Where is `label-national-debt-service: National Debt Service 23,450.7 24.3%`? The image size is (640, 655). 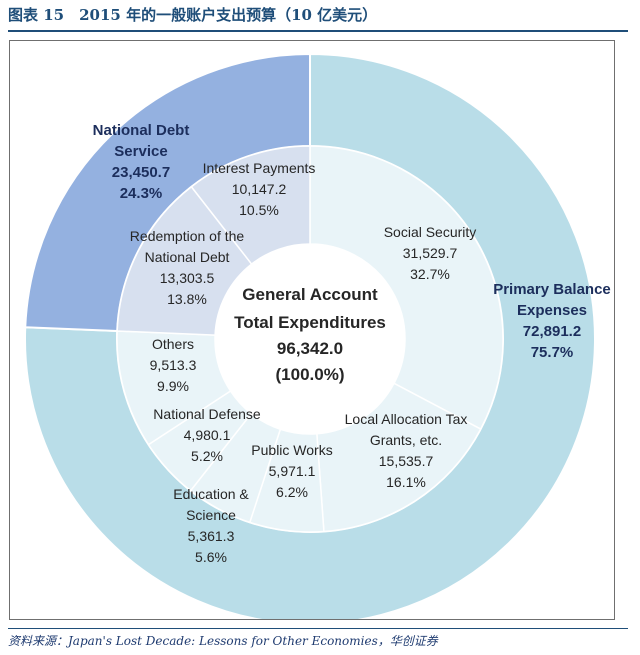 label-national-debt-service: National Debt Service 23,450.7 24.3% is located at coordinates (141, 162).